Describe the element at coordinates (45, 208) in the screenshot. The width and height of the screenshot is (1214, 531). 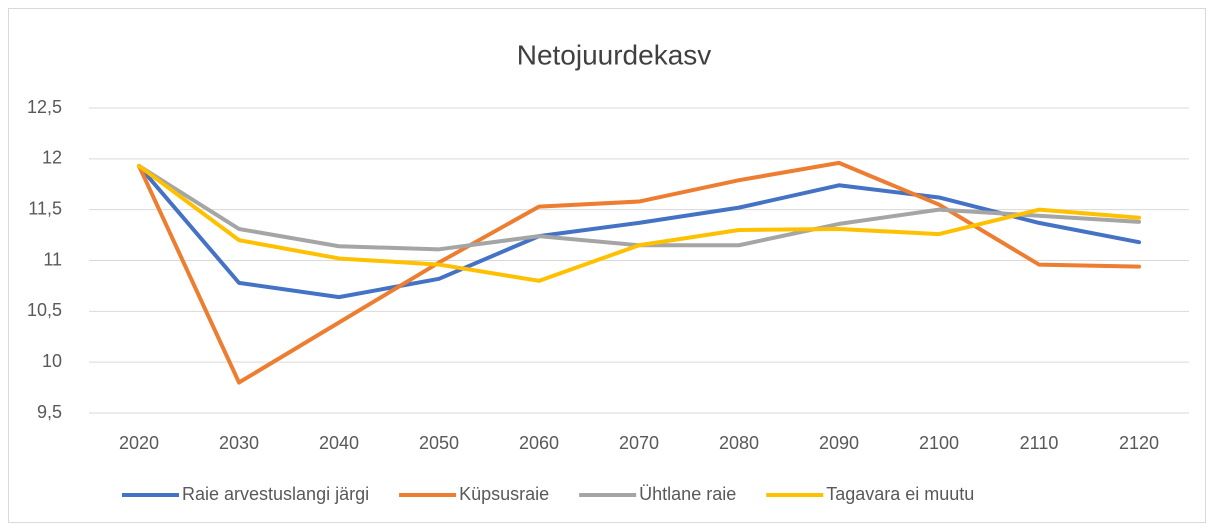
I see `y-tick-label: 11,5` at that location.